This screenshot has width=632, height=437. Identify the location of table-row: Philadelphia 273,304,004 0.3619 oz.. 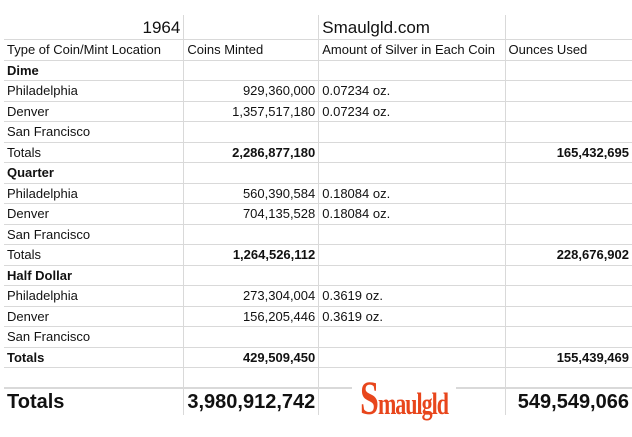
(318, 296).